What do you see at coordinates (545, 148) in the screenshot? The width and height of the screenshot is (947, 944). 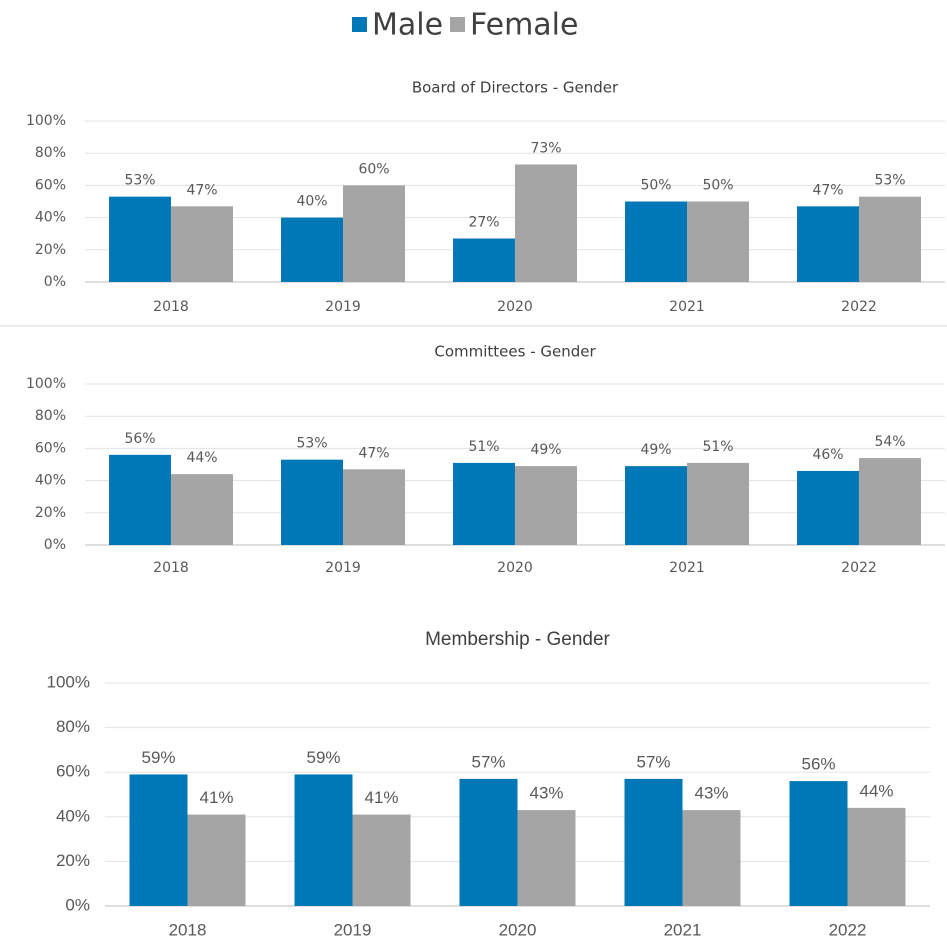 I see `value-label: 73%` at bounding box center [545, 148].